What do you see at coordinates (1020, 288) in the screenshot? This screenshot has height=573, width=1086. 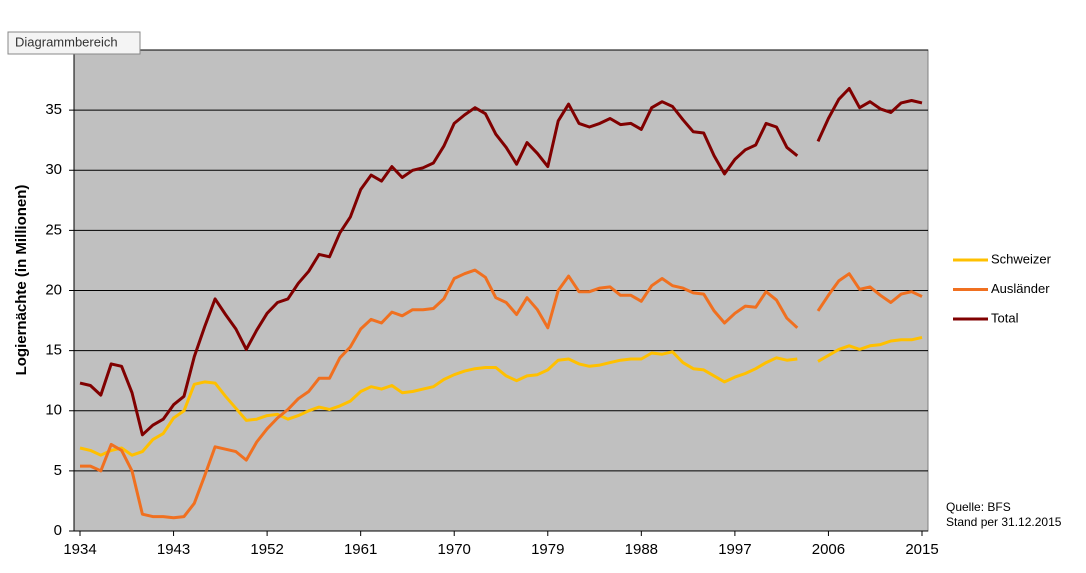 I see `legend-label: Ausländer` at bounding box center [1020, 288].